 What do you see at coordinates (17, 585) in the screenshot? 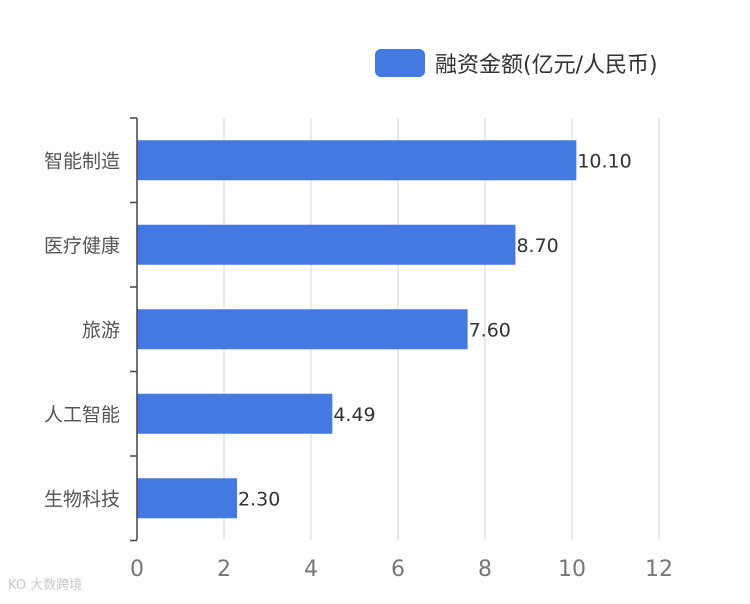
I see `watermark-logo-icon: KO` at bounding box center [17, 585].